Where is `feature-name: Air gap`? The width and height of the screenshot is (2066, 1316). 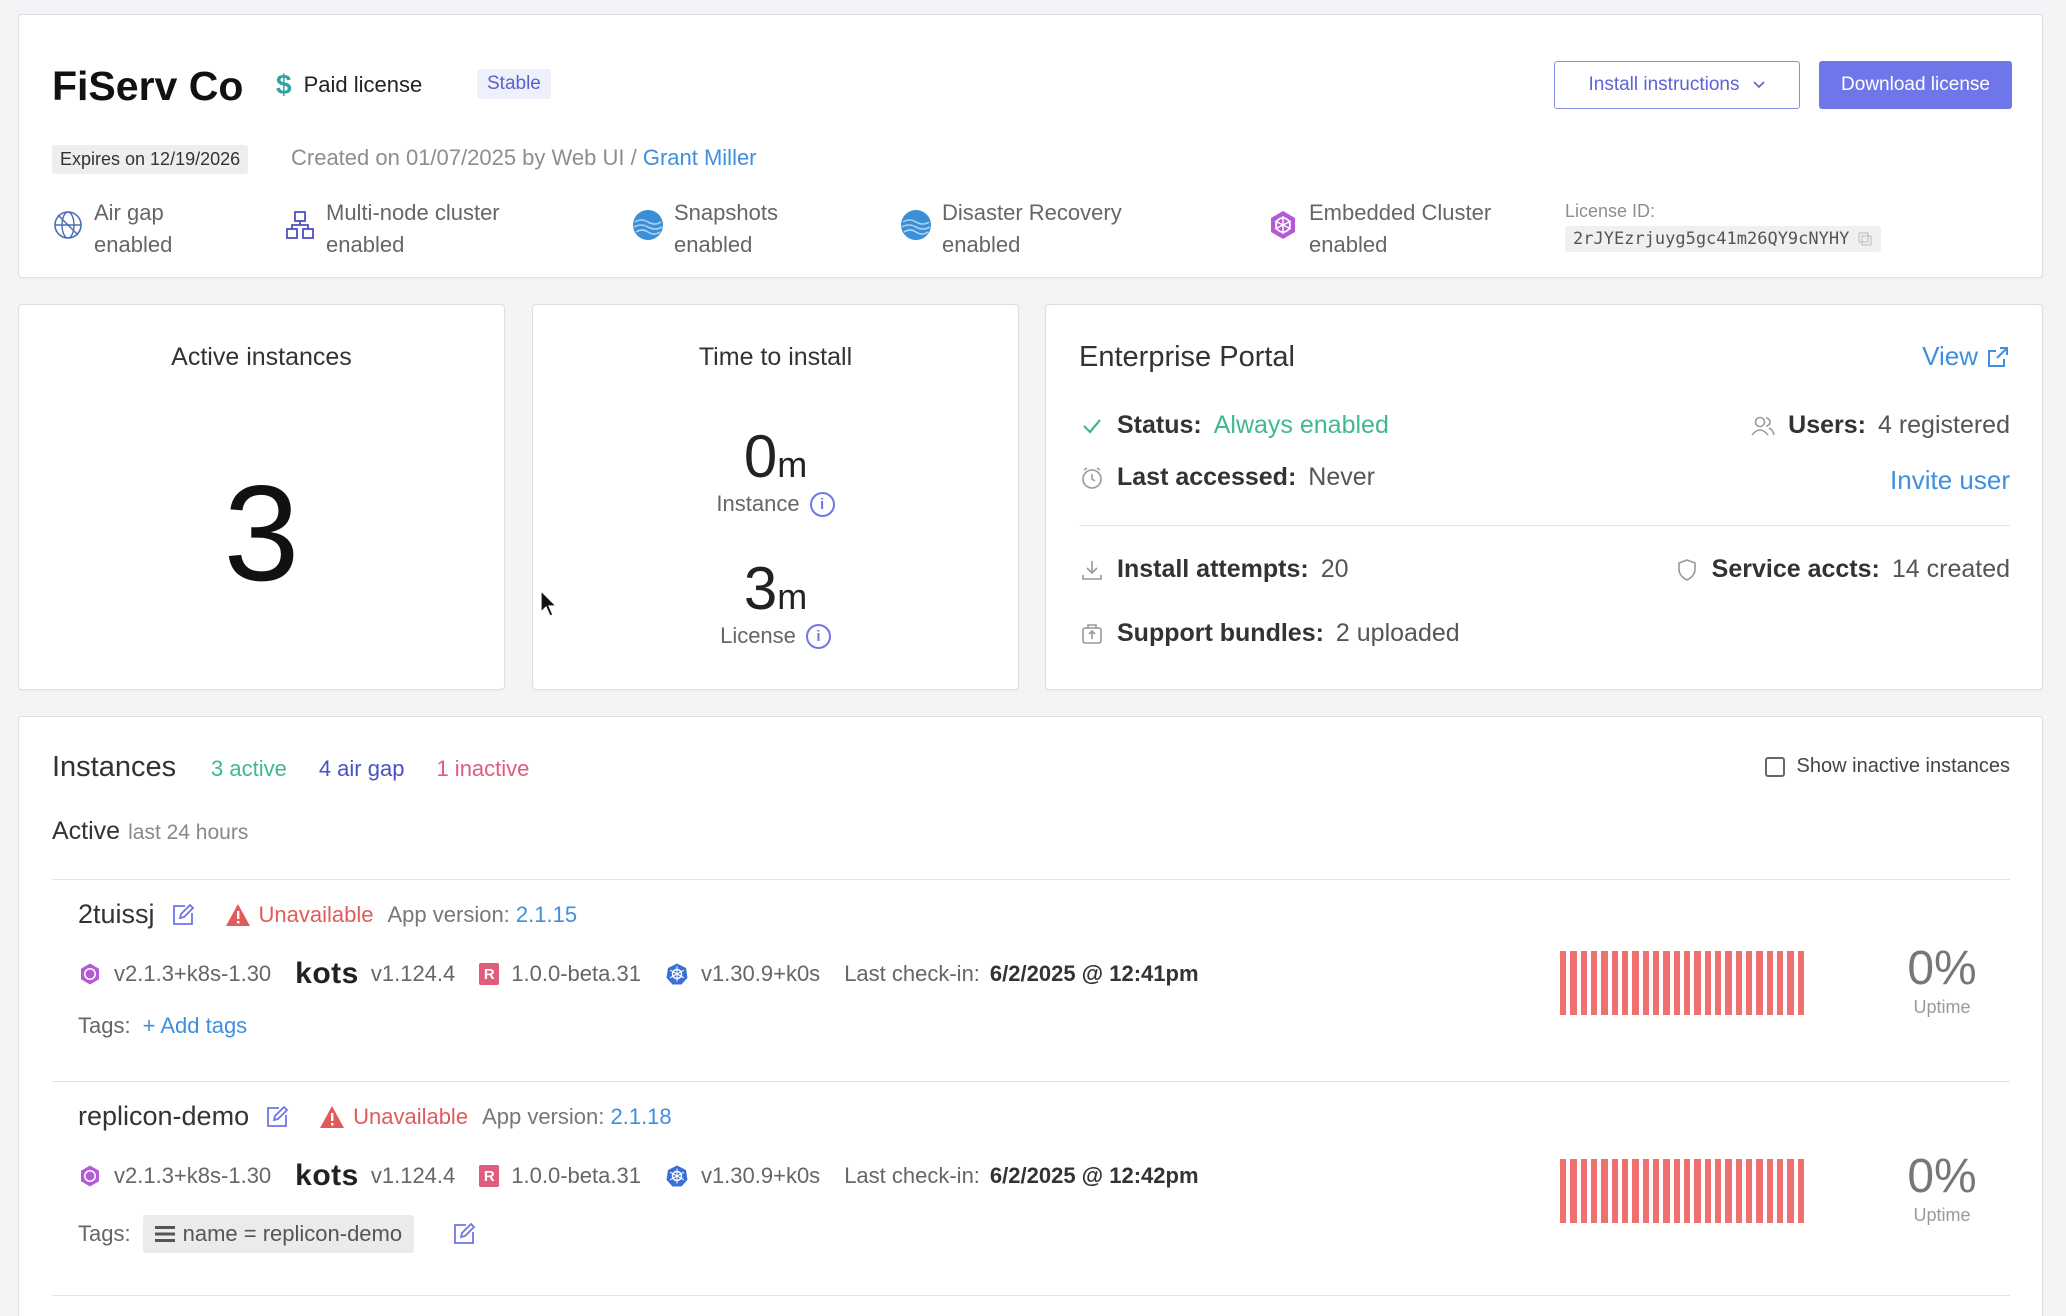 feature-name: Air gap is located at coordinates (129, 212).